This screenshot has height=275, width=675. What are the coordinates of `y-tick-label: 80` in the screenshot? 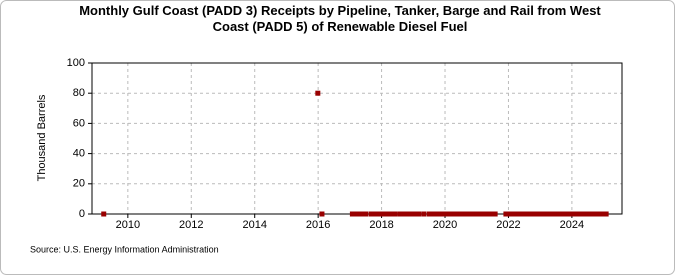 It's located at (79, 93).